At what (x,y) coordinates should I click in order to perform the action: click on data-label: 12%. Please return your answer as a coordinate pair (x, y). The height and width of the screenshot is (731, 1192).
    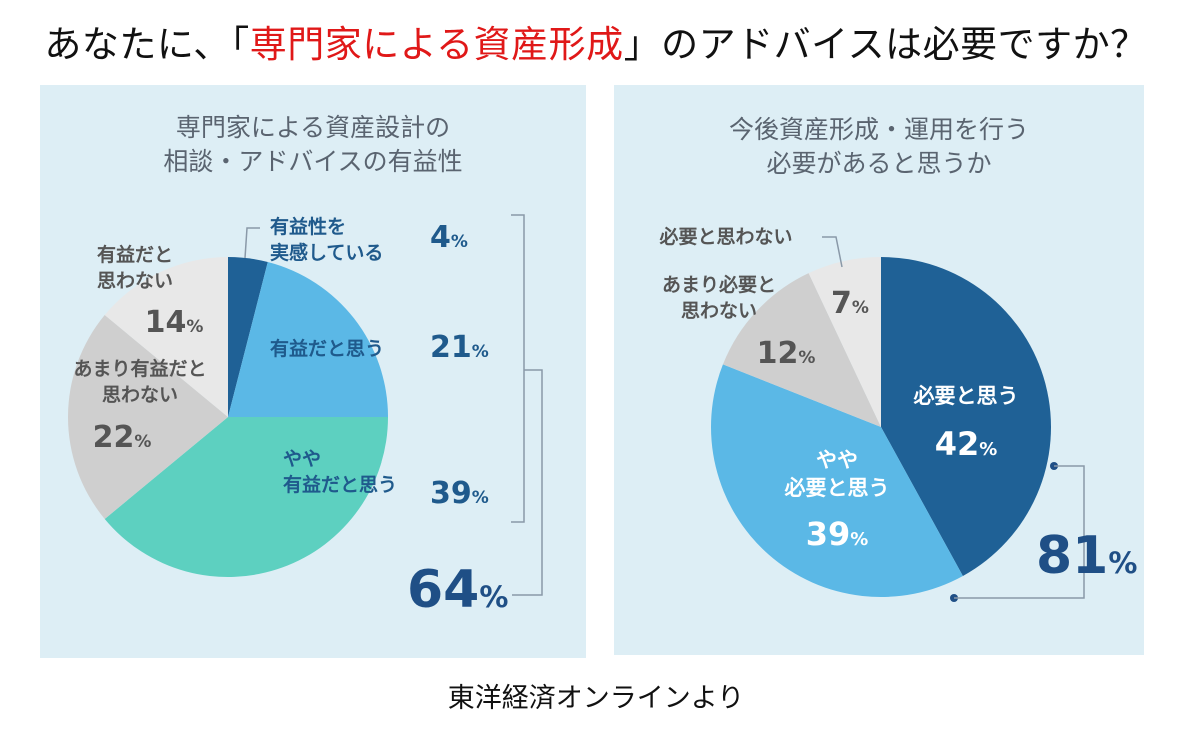
    Looking at the image, I should click on (786, 353).